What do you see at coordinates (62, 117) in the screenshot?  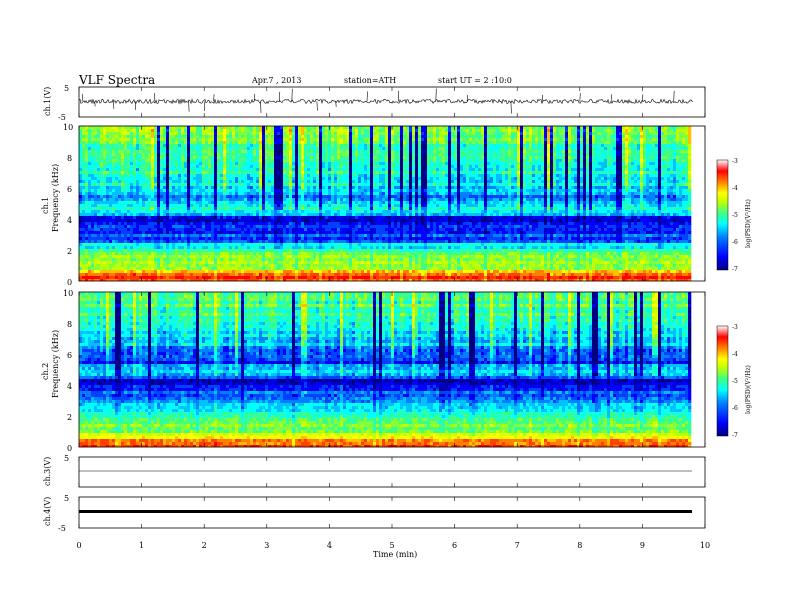 I see `ch1-ytick-bottom: -5` at bounding box center [62, 117].